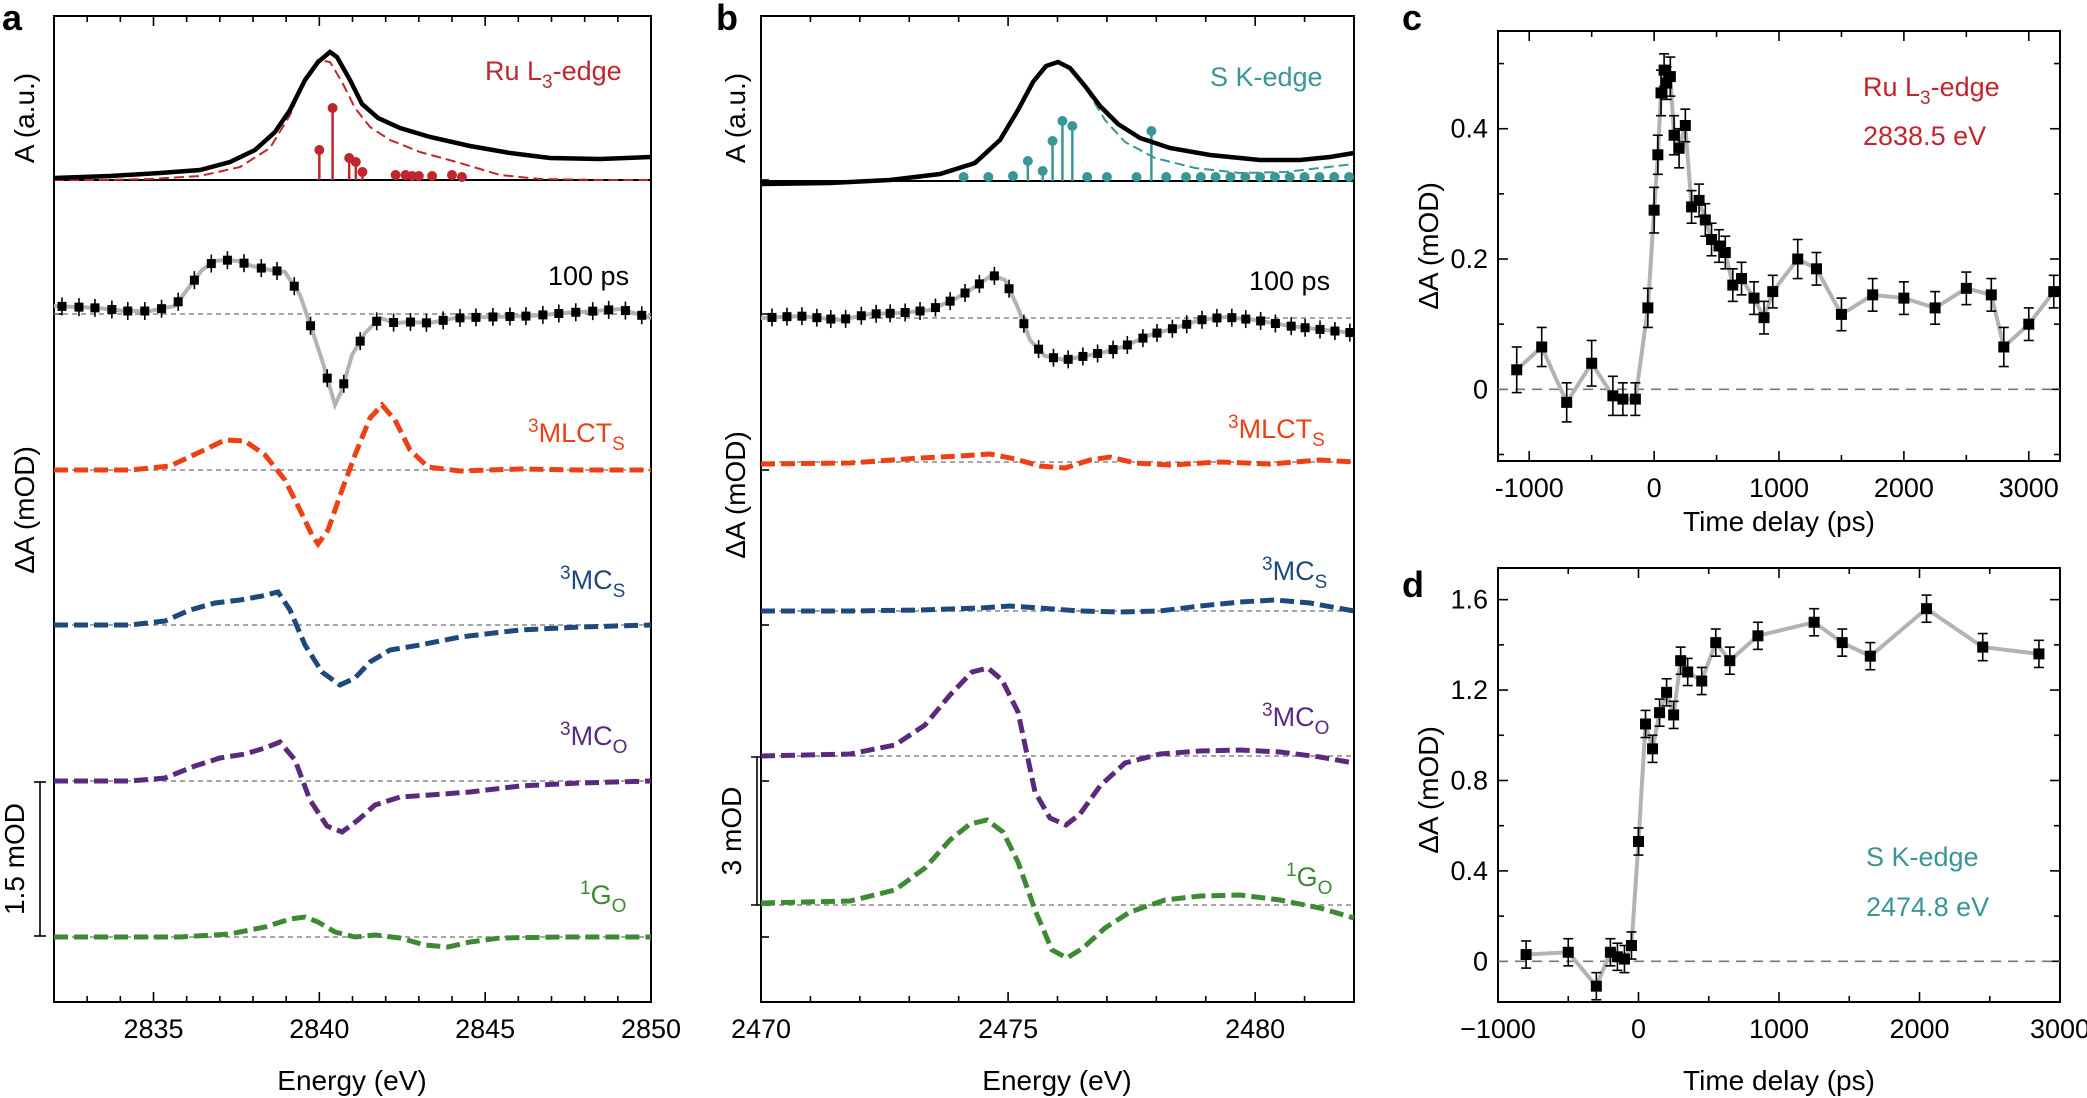 Image resolution: width=2087 pixels, height=1098 pixels. I want to click on c-ytick-label: 0, so click(1480, 389).